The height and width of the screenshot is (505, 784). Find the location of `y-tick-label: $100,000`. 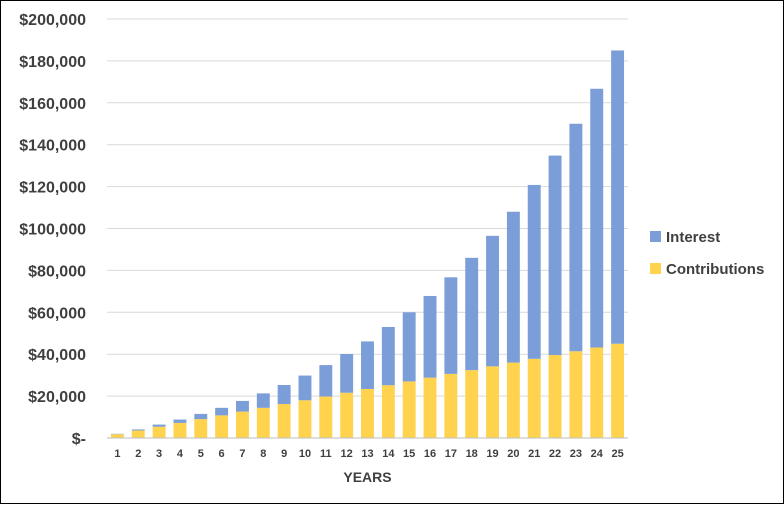

y-tick-label: $100,000 is located at coordinates (52, 230).